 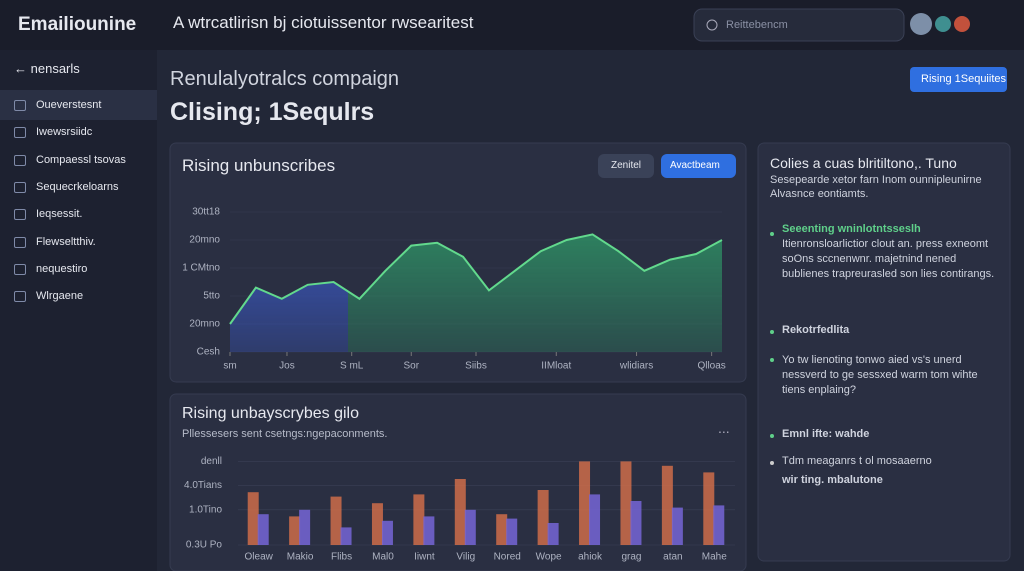 I want to click on y-tick-label: 1 CMtno, so click(x=201, y=268).